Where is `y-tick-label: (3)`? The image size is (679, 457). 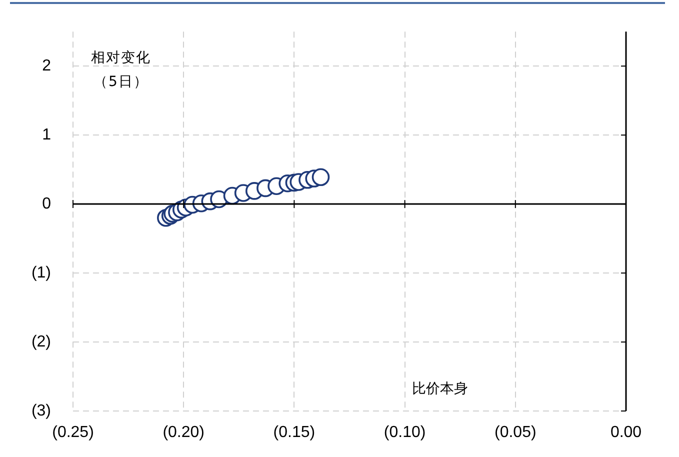 y-tick-label: (3) is located at coordinates (41, 411).